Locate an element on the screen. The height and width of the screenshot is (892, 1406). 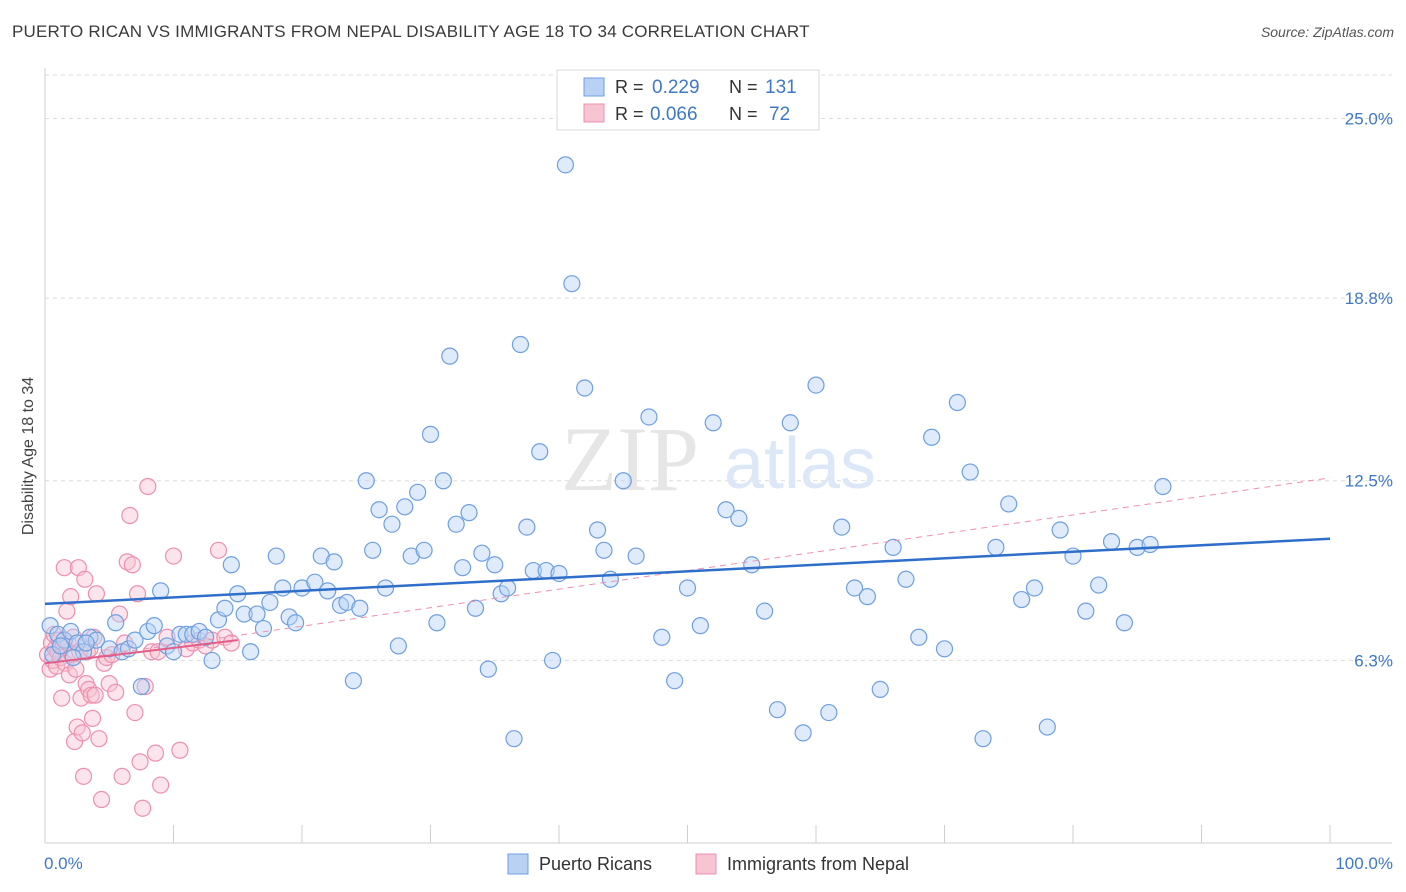
watermark-atlas: atlas is located at coordinates (800, 464).